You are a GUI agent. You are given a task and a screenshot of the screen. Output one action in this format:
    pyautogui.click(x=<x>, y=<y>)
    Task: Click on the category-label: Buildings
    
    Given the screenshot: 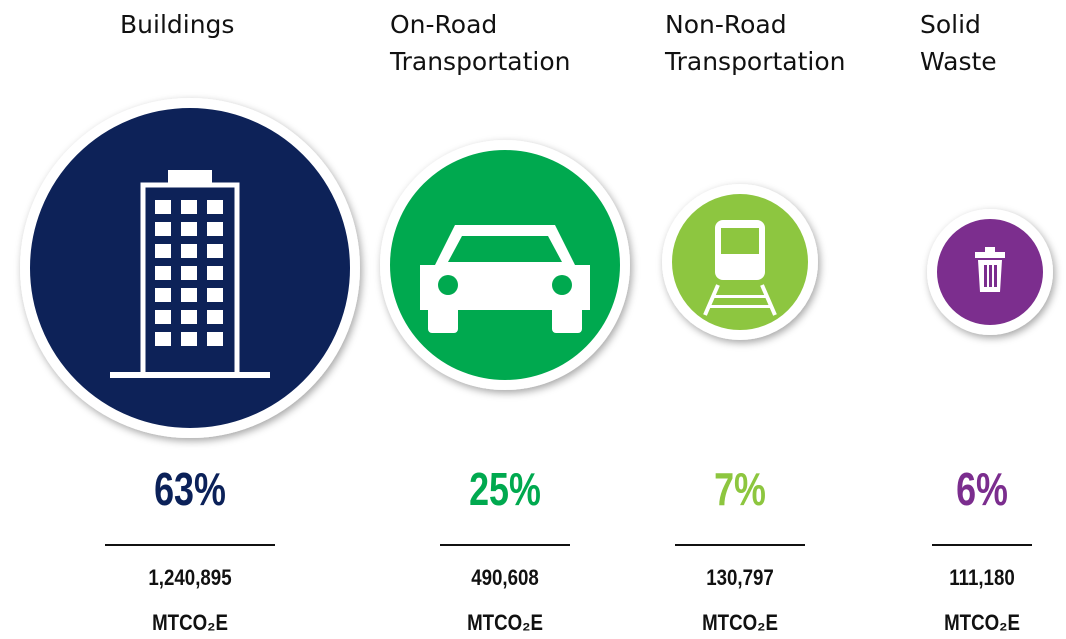 What is the action you would take?
    pyautogui.click(x=177, y=24)
    